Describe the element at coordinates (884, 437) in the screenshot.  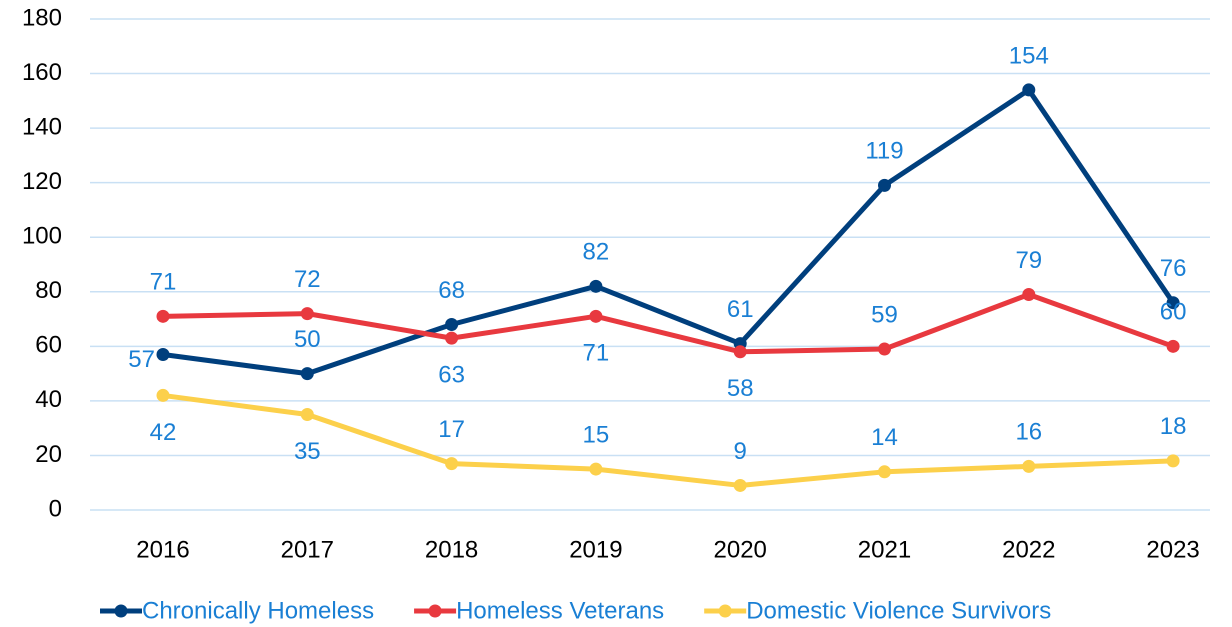
I see `data-label: 14` at that location.